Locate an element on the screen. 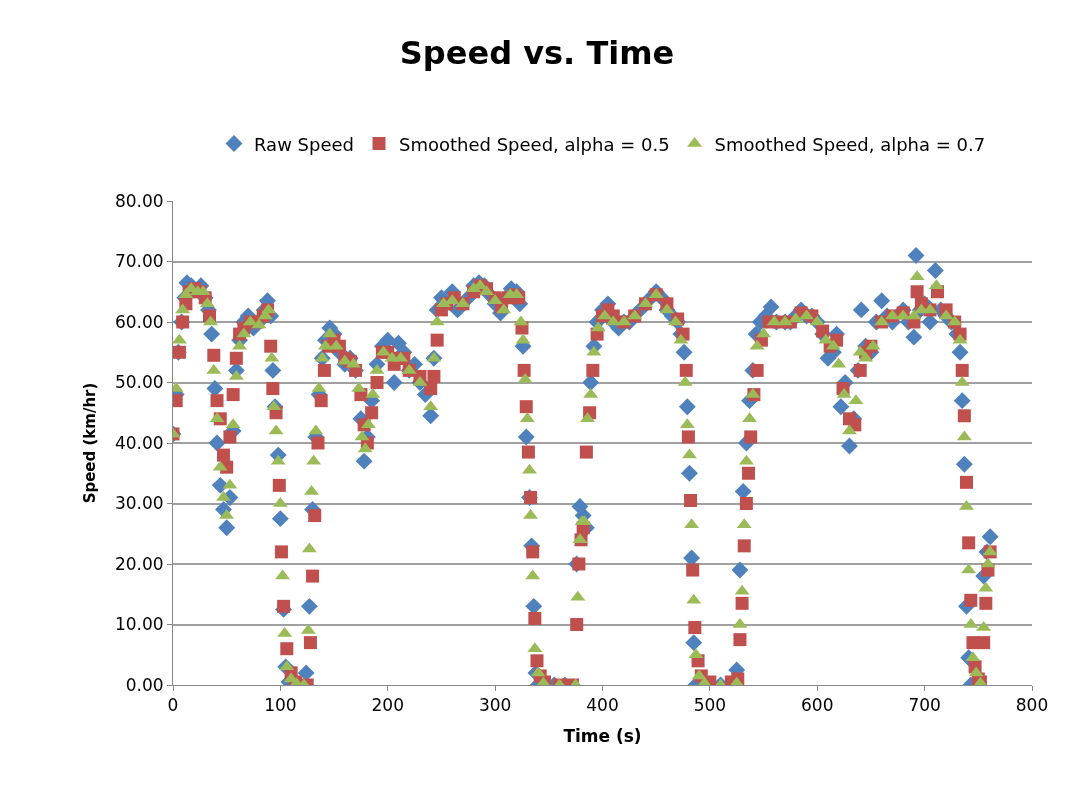 Image resolution: width=1074 pixels, height=807 pixels. legend-label: Raw Speed is located at coordinates (304, 144).